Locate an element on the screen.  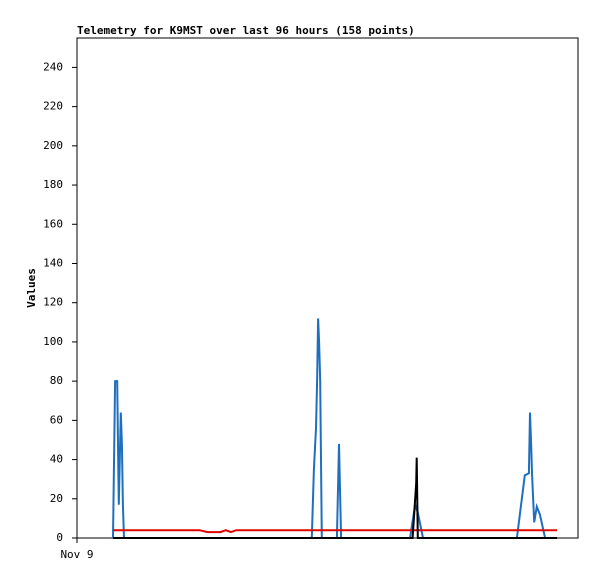
y-tick-label: 140 is located at coordinates (53, 262).